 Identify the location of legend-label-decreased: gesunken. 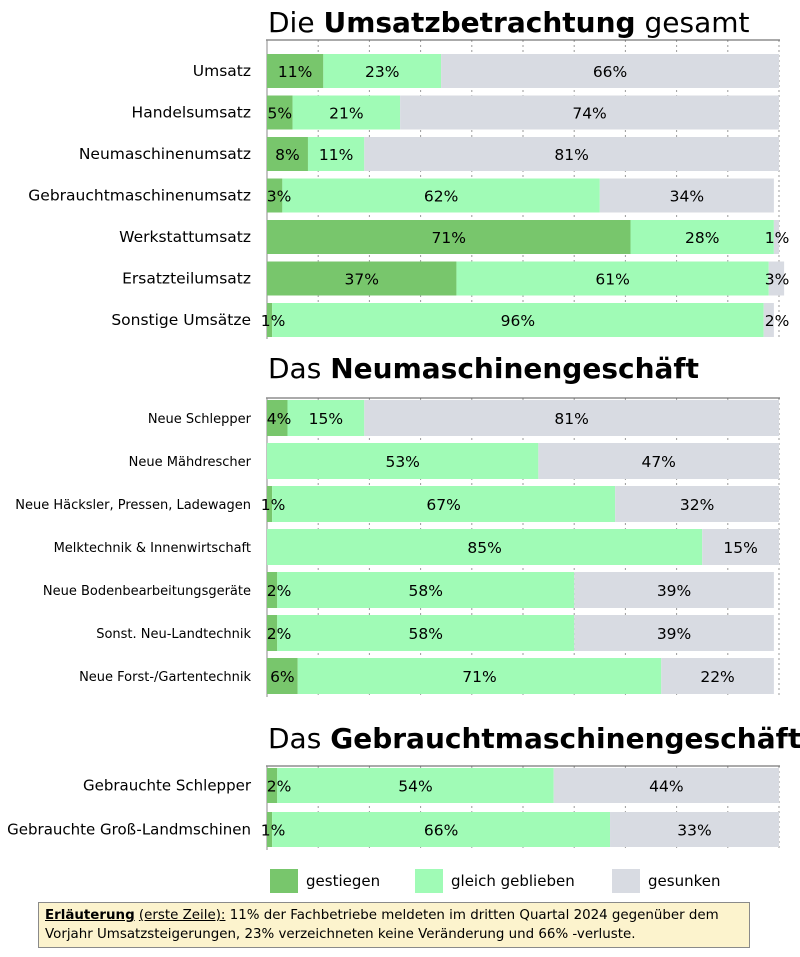
(684, 881).